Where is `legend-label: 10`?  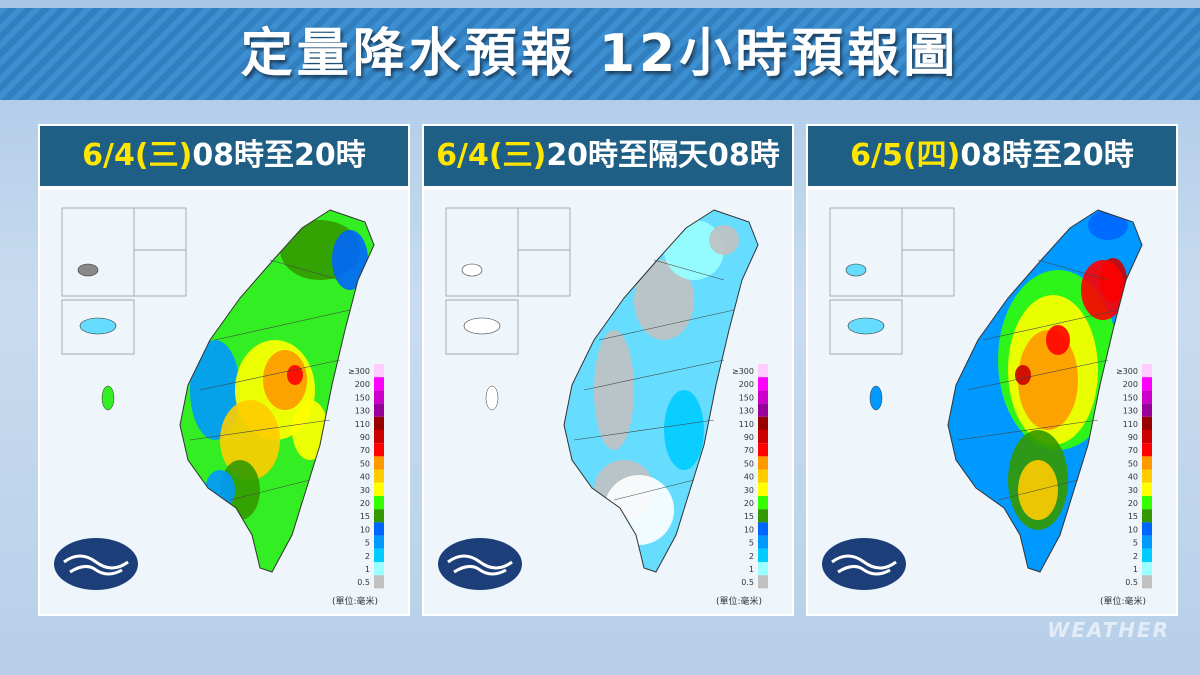
legend-label: 10 is located at coordinates (749, 529).